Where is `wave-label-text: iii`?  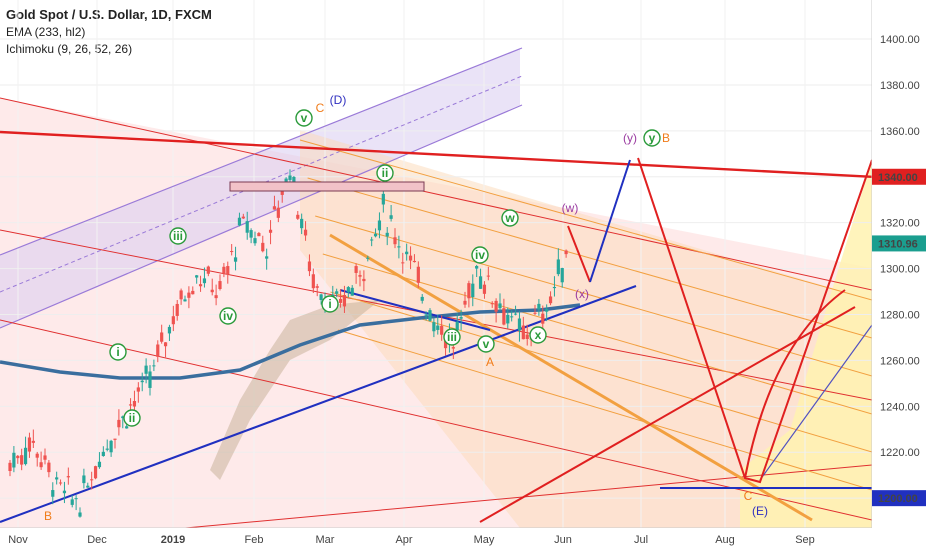
wave-label-text: iii is located at coordinates (178, 236).